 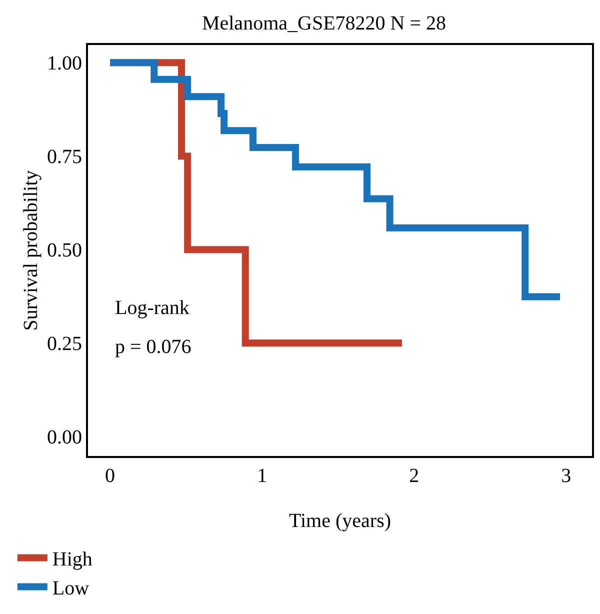 I want to click on y-axis-title: Survival probability, so click(x=31, y=250).